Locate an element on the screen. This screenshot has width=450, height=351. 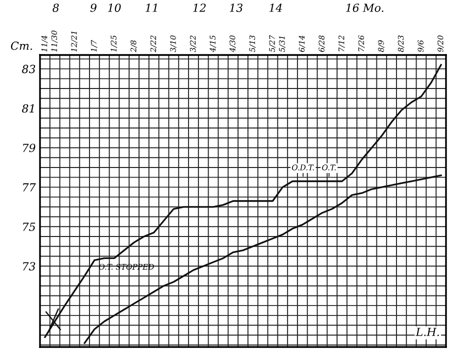
text: 12 is located at coordinates (199, 8).